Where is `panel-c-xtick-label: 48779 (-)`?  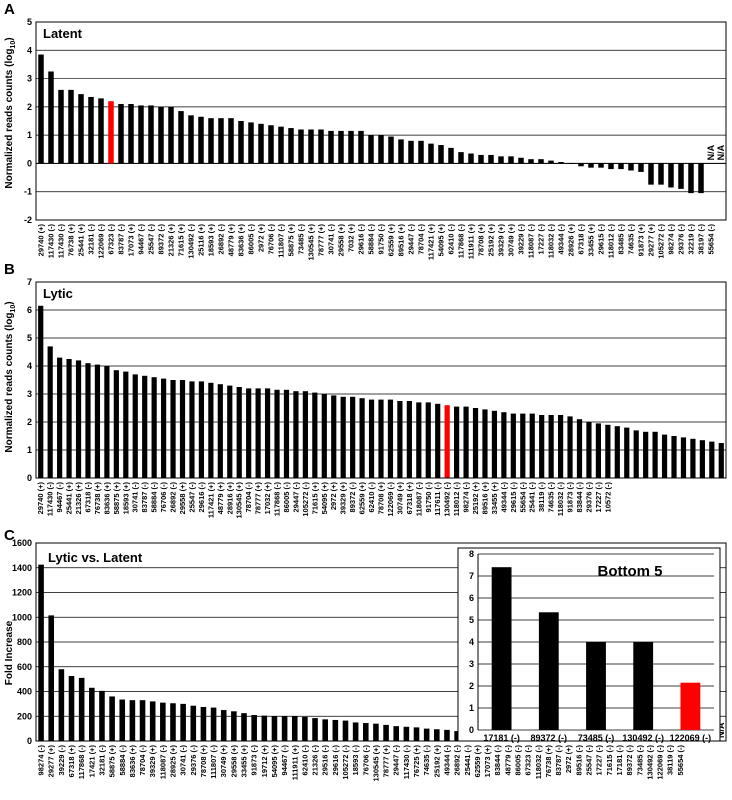
panel-c-xtick-label: 48779 (-) is located at coordinates (507, 760).